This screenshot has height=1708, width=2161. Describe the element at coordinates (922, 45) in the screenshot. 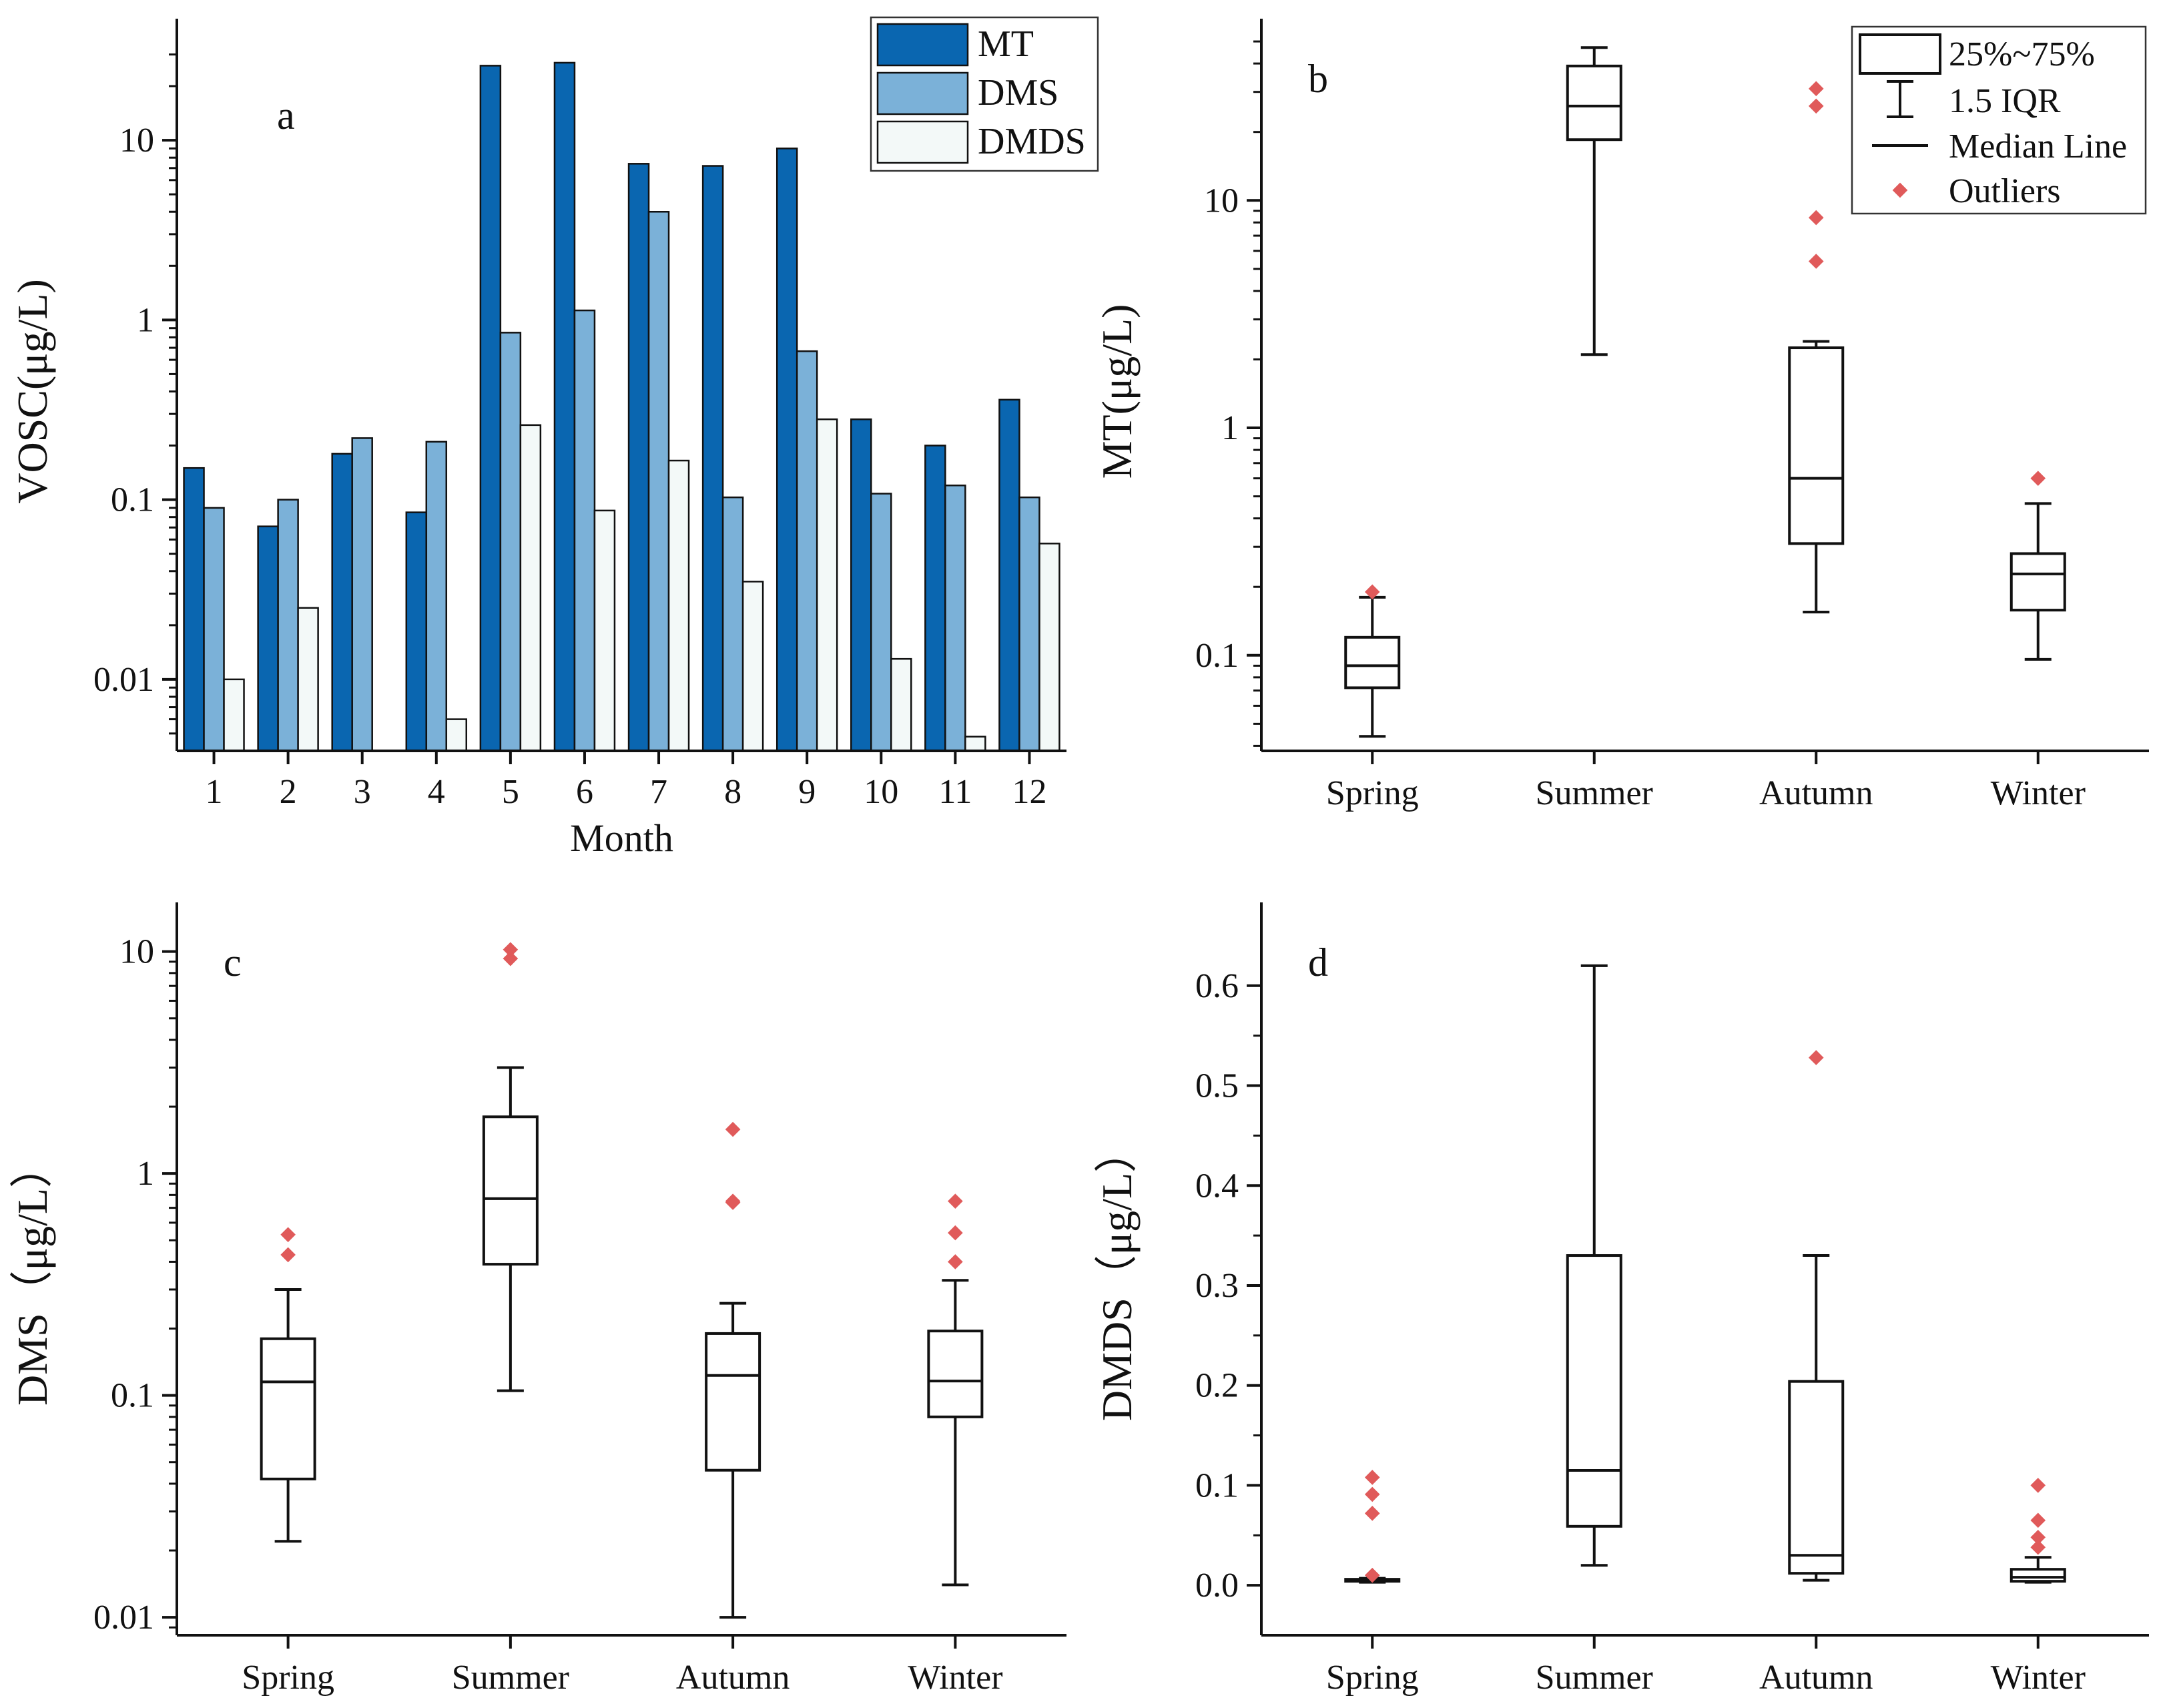

I see `legend-swatch-mt` at that location.